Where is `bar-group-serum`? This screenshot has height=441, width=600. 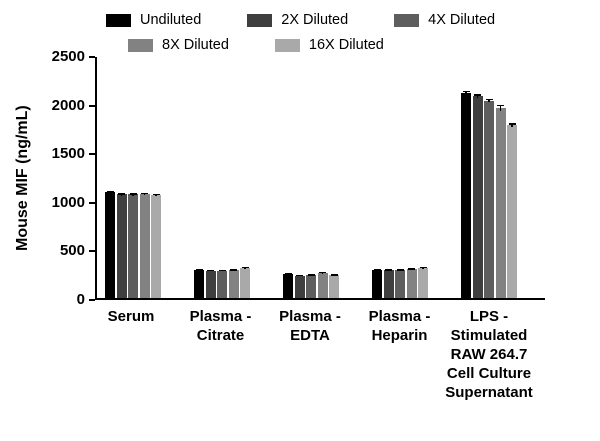
bar-group-serum is located at coordinates (133, 244).